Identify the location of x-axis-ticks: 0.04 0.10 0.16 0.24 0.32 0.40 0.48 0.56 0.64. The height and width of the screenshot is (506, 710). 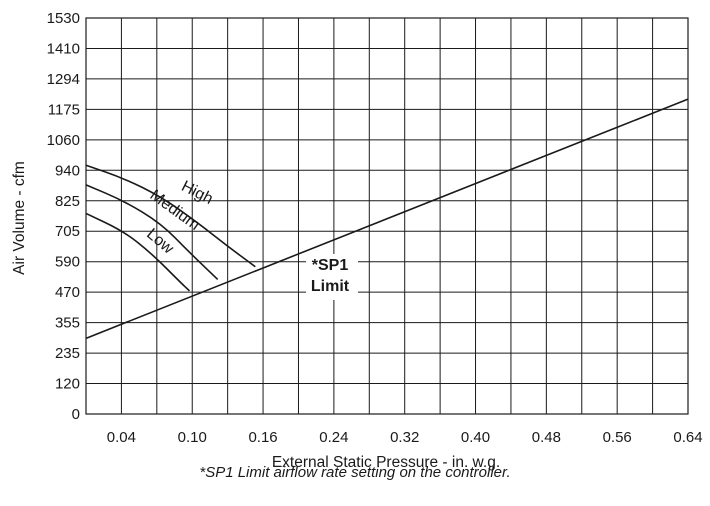
(405, 437).